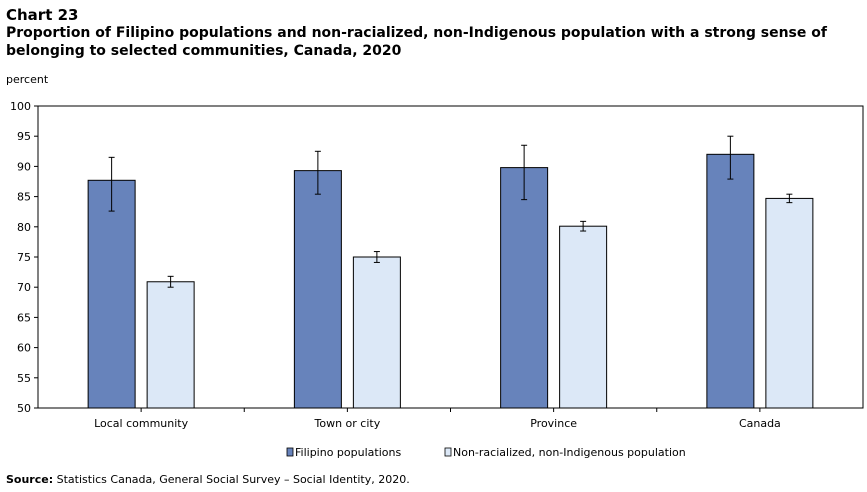 The image size is (867, 492). I want to click on y-tick-label: 80, so click(24, 227).